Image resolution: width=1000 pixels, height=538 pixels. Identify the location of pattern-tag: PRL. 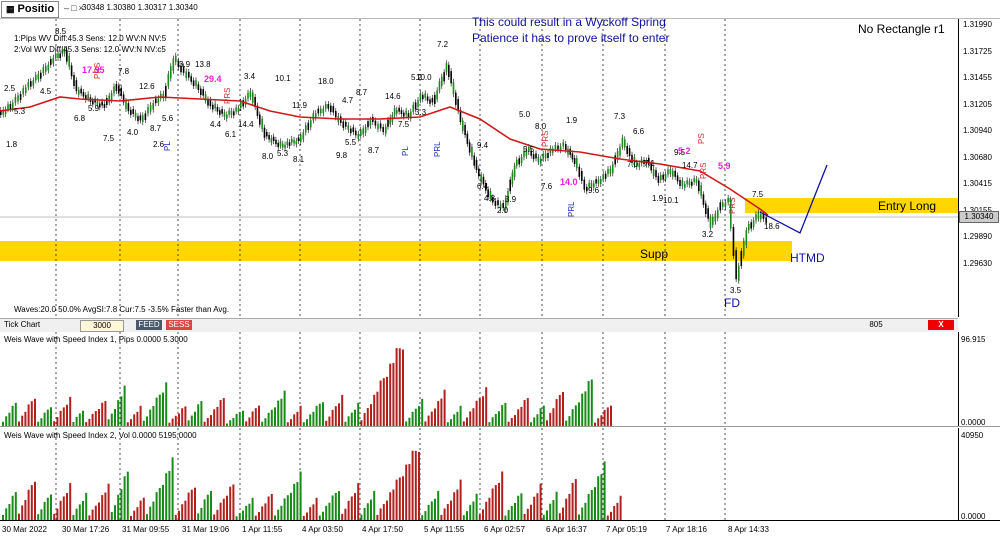
(571, 209).